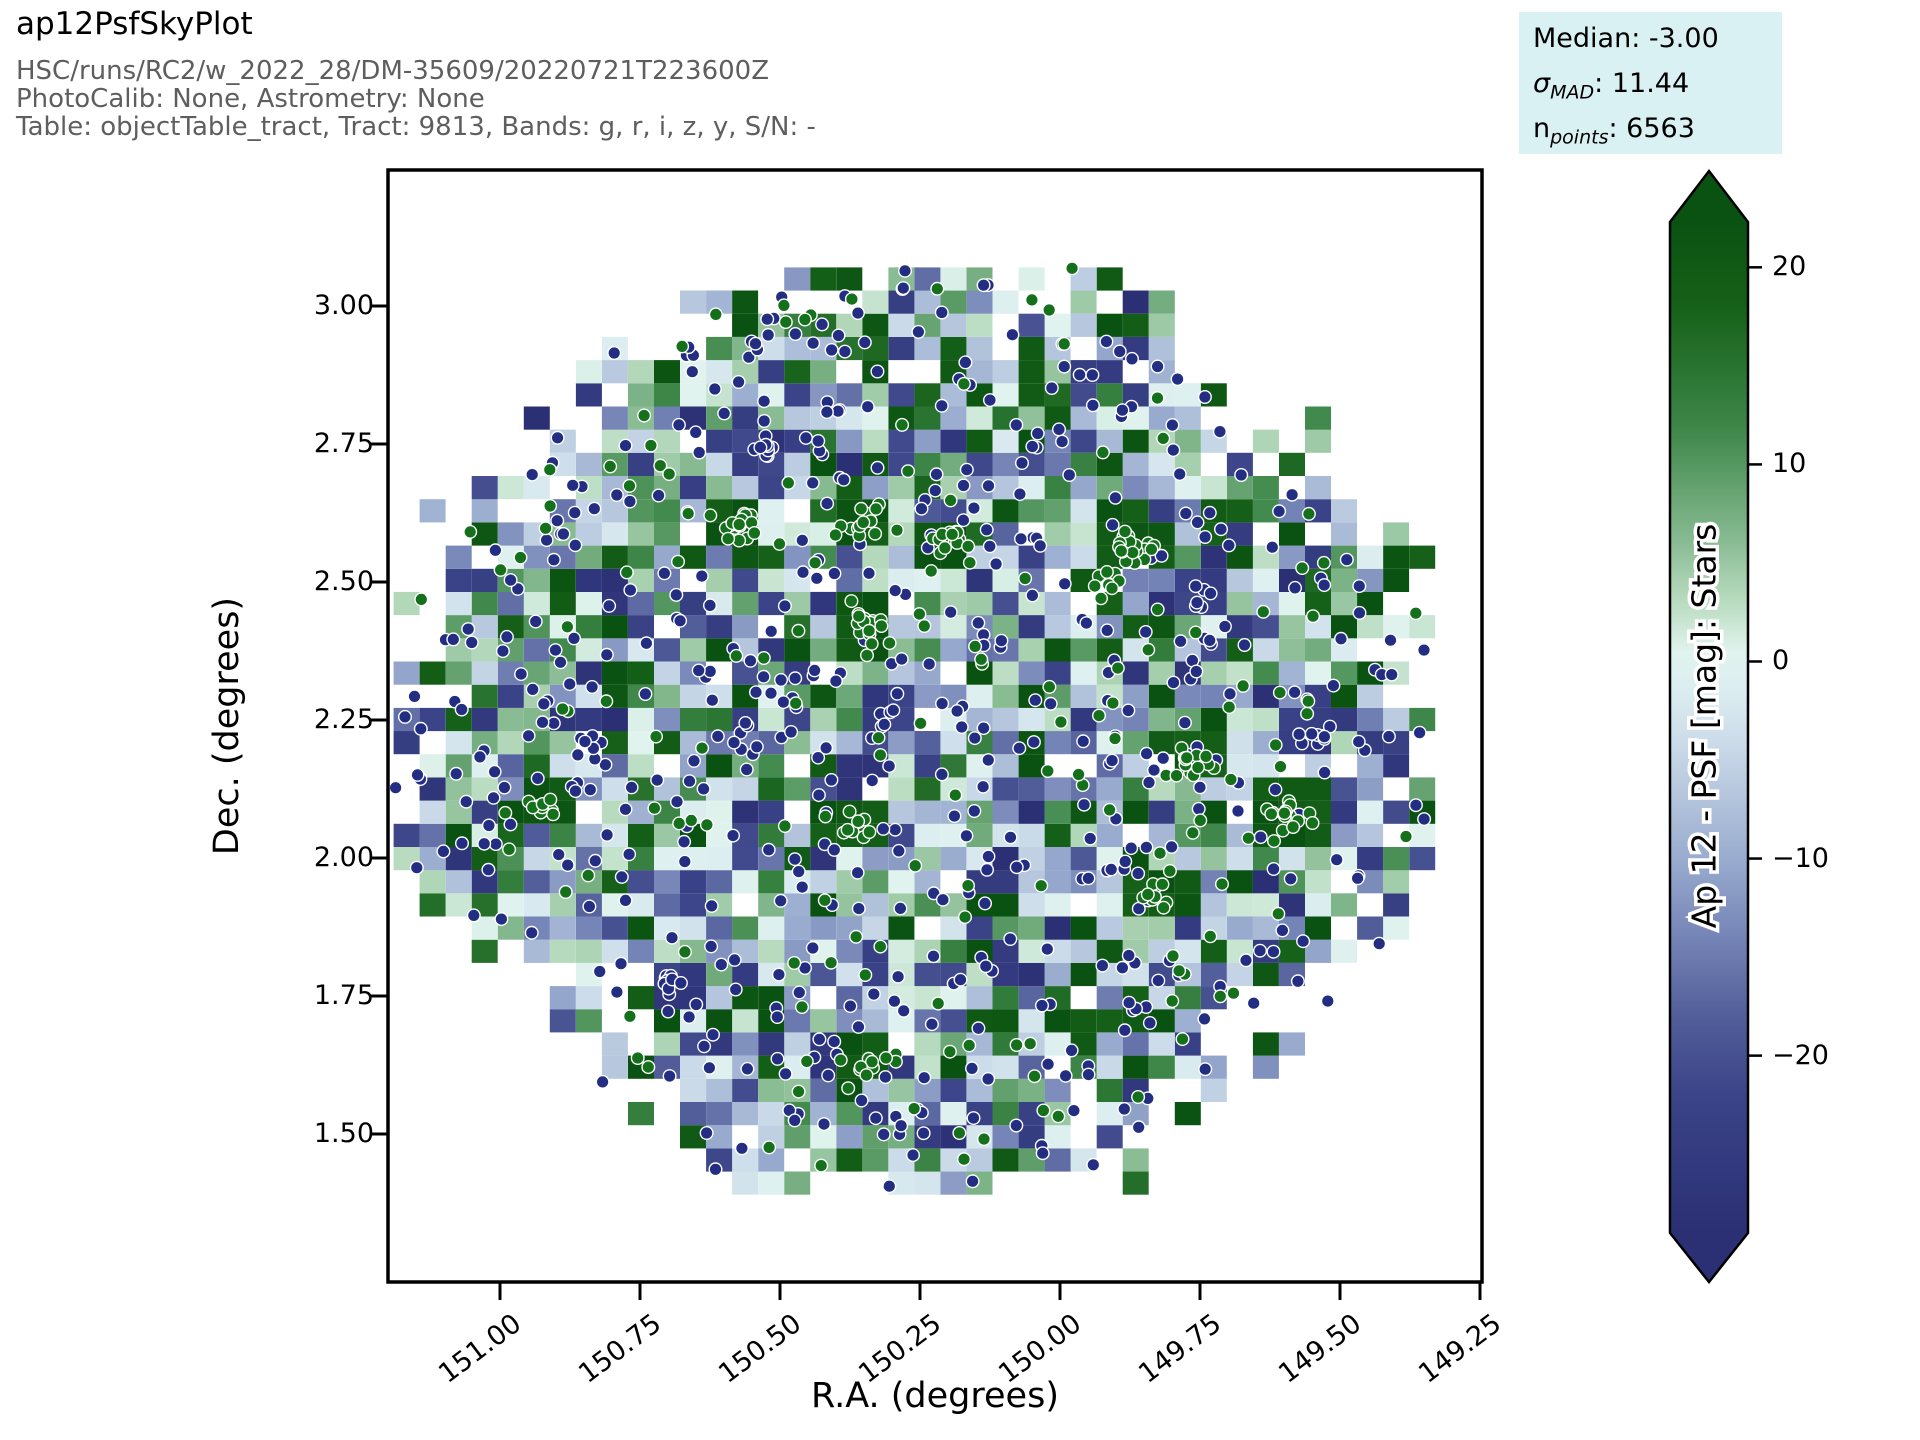 This screenshot has width=1920, height=1440. Describe the element at coordinates (935, 1396) in the screenshot. I see `x-axis-label: R.A. (degrees)` at that location.